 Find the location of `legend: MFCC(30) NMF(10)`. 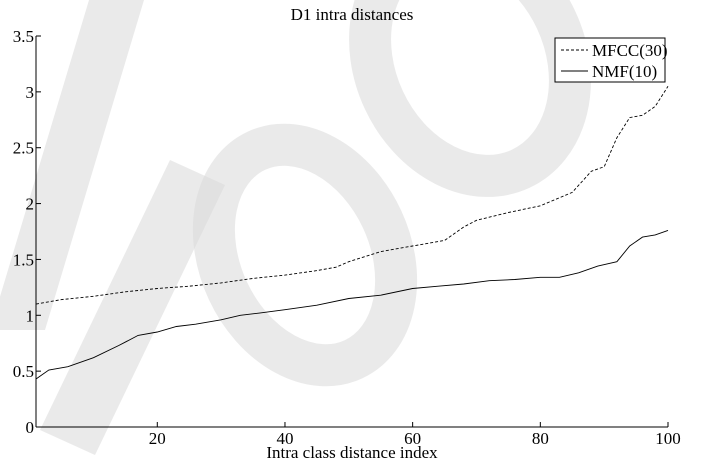

legend: MFCC(30) NMF(10) is located at coordinates (611, 60).